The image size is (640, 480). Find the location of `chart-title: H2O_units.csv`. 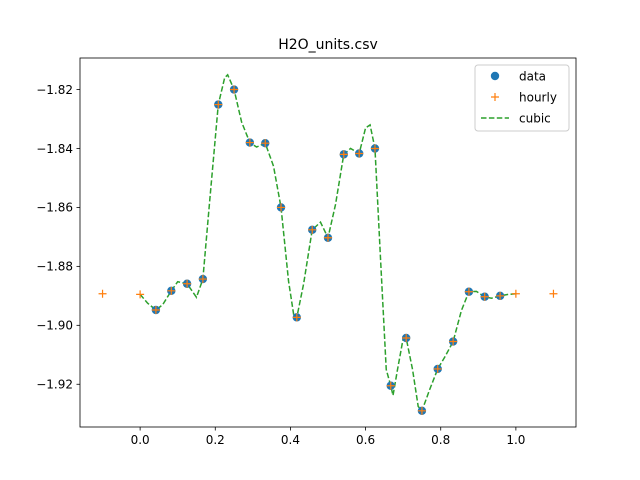

chart-title: H2O_units.csv is located at coordinates (328, 45).